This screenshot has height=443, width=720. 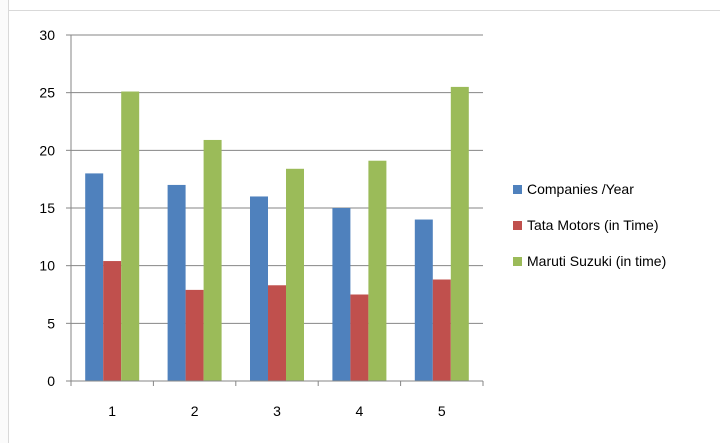 What do you see at coordinates (4, 221) in the screenshot?
I see `sheet-left-edge` at bounding box center [4, 221].